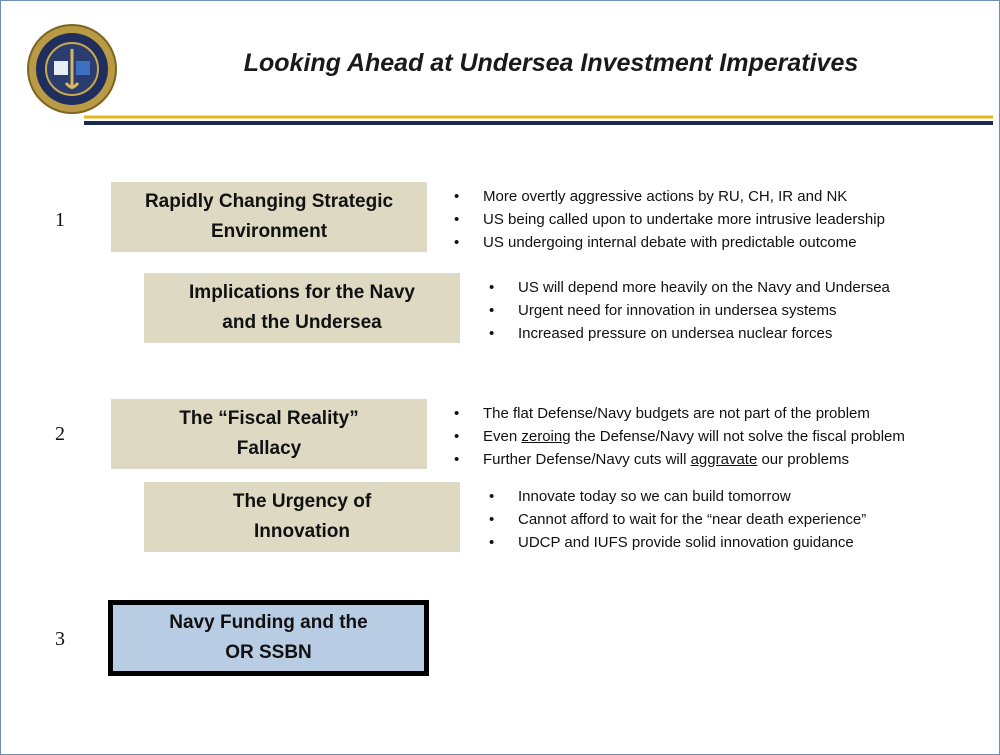 The image size is (1000, 755). Describe the element at coordinates (302, 531) in the screenshot. I see `topic-label: Innovation` at that location.